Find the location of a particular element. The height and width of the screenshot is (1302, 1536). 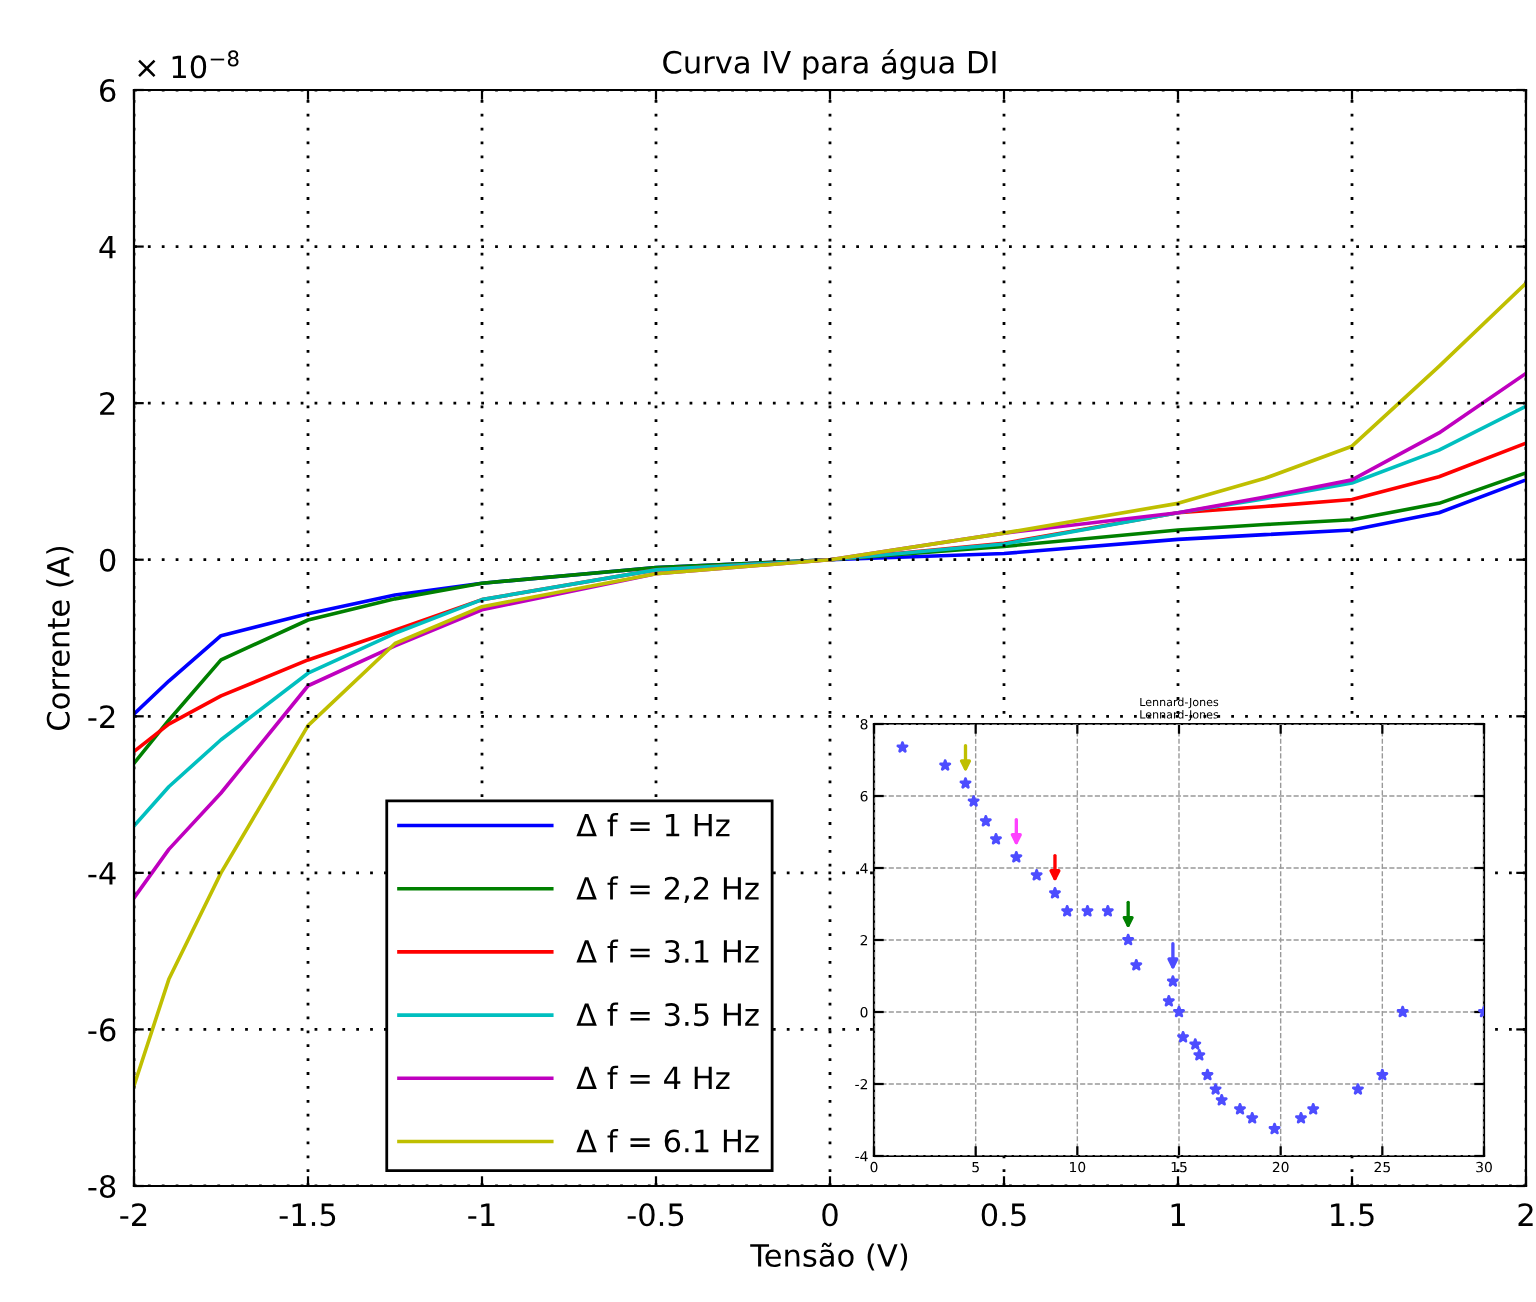

x-tick-label: -1.5 is located at coordinates (307, 1215).